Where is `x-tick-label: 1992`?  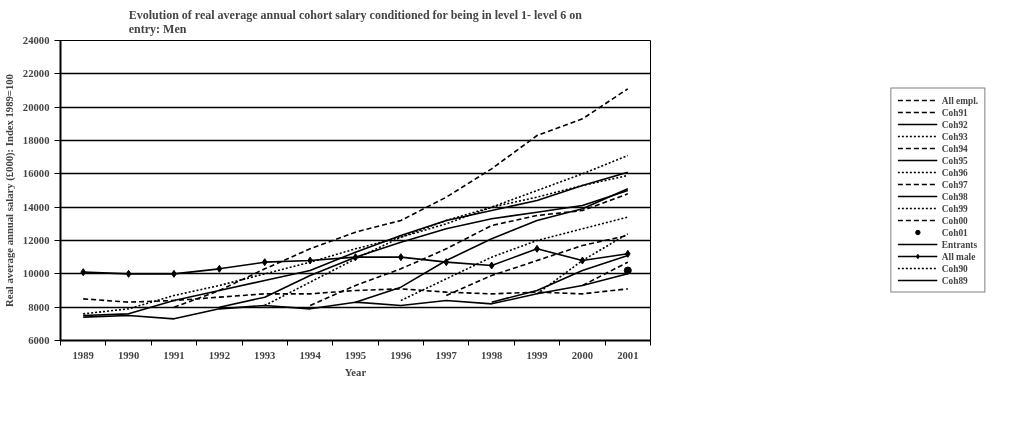
x-tick-label: 1992 is located at coordinates (219, 355).